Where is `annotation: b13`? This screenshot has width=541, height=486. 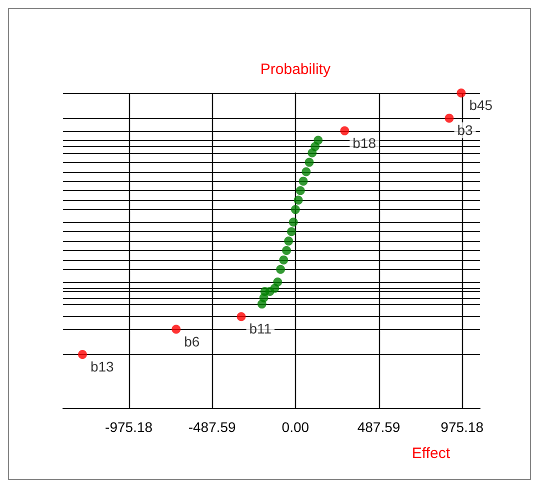
annotation: b13 is located at coordinates (102, 366).